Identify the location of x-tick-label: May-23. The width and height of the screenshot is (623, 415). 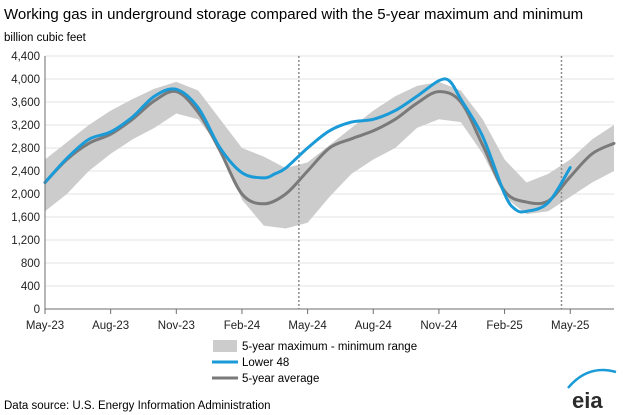
(45, 326).